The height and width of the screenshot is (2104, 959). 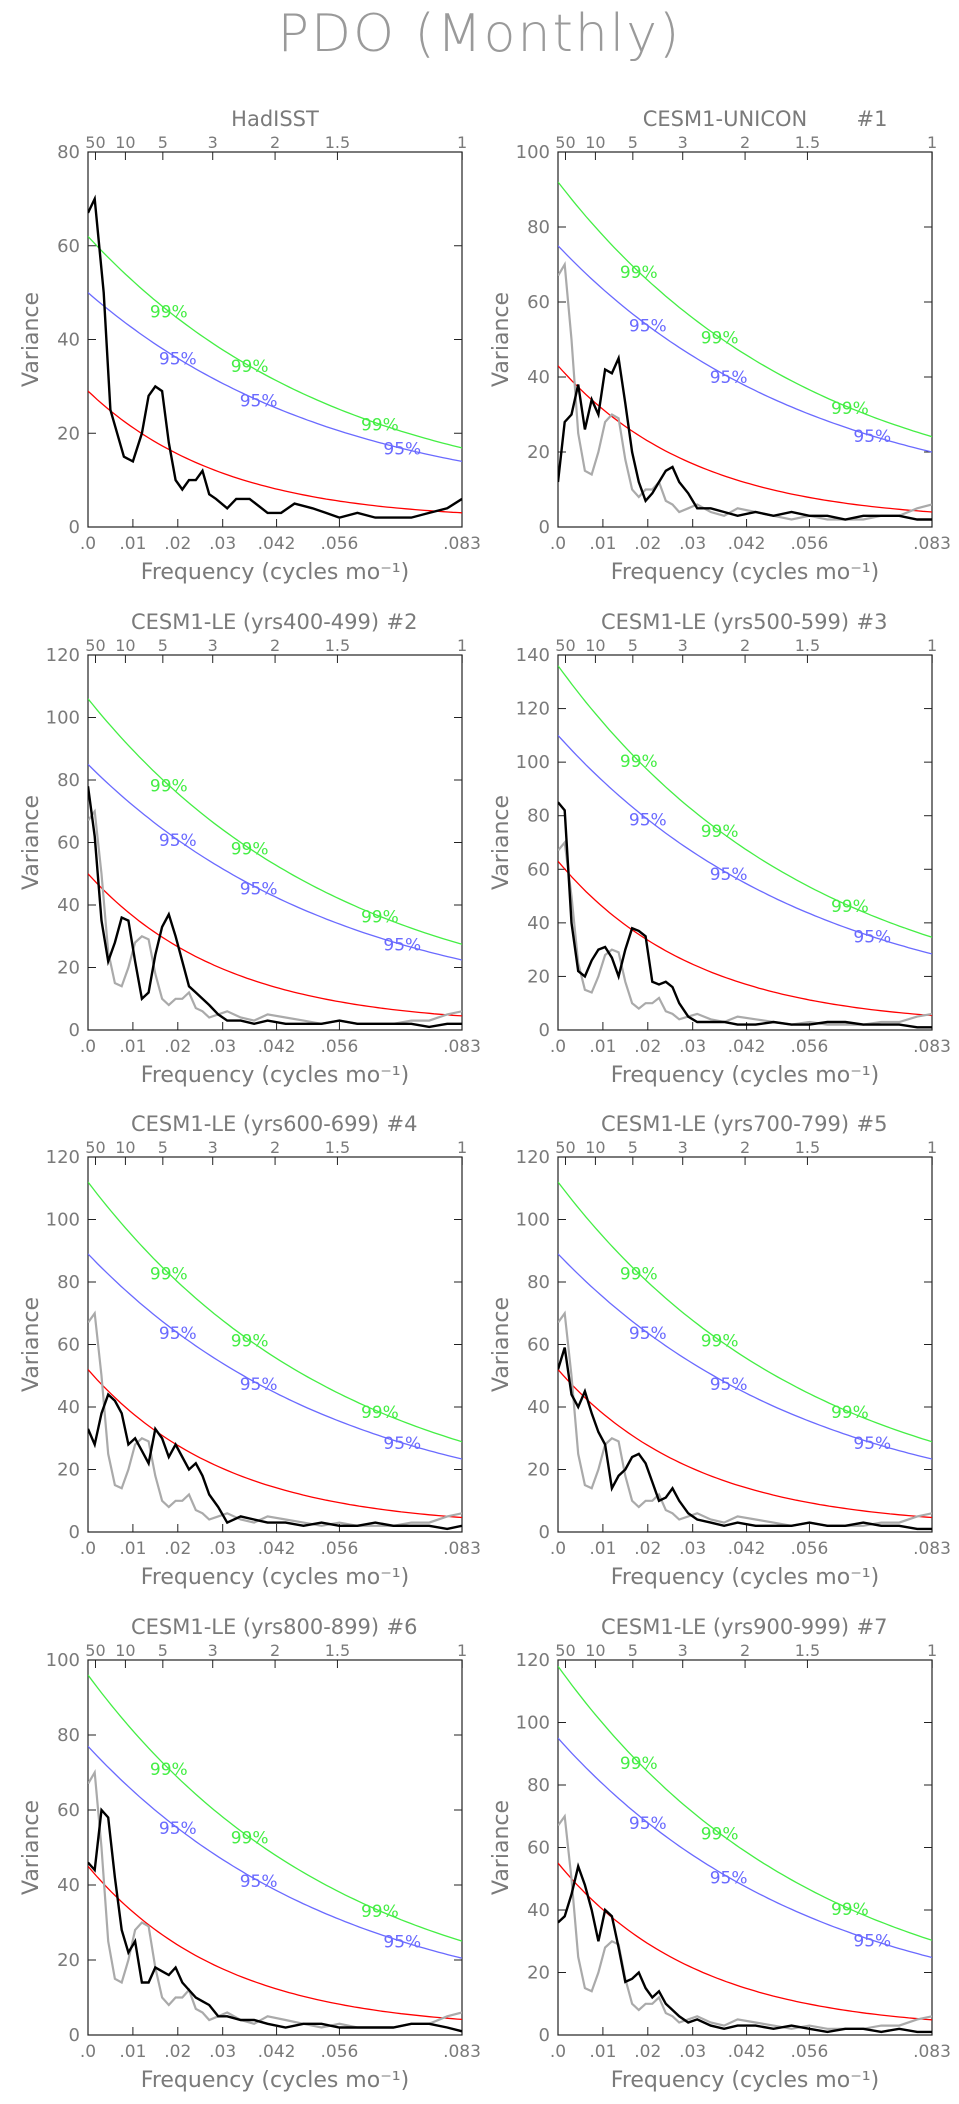 What do you see at coordinates (255, 622) in the screenshot?
I see `panel-title: CESM1-LE (yrs400-499)` at bounding box center [255, 622].